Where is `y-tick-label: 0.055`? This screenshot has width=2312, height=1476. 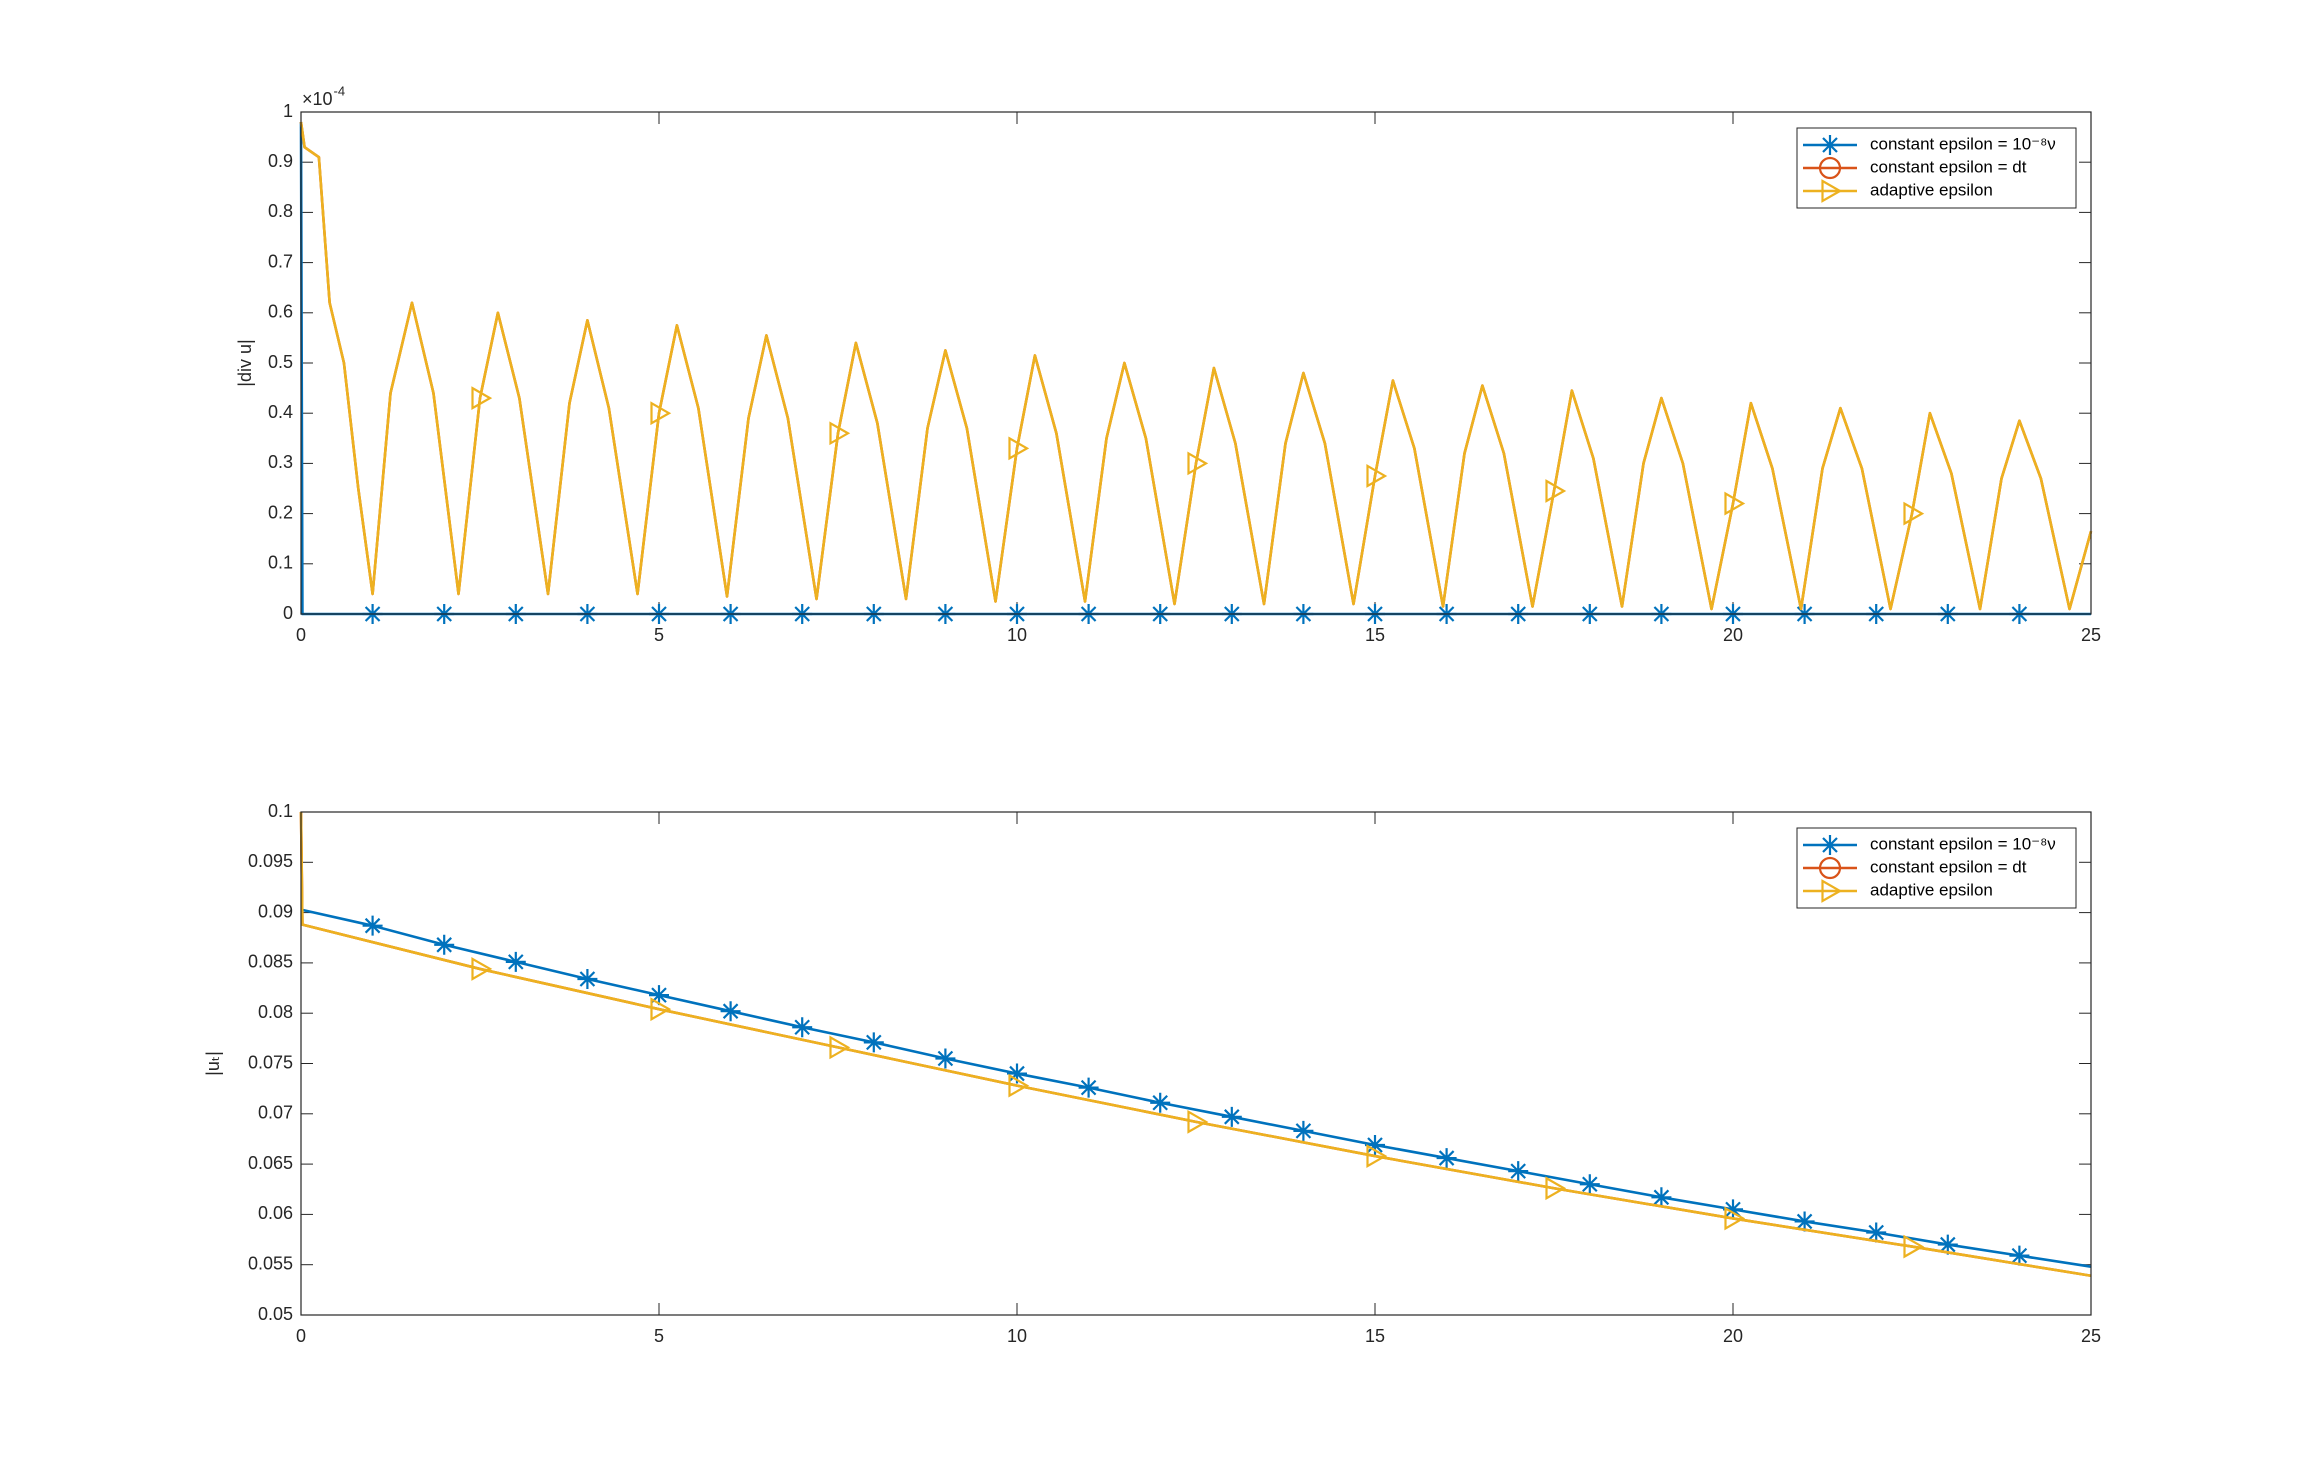 y-tick-label: 0.055 is located at coordinates (270, 1263).